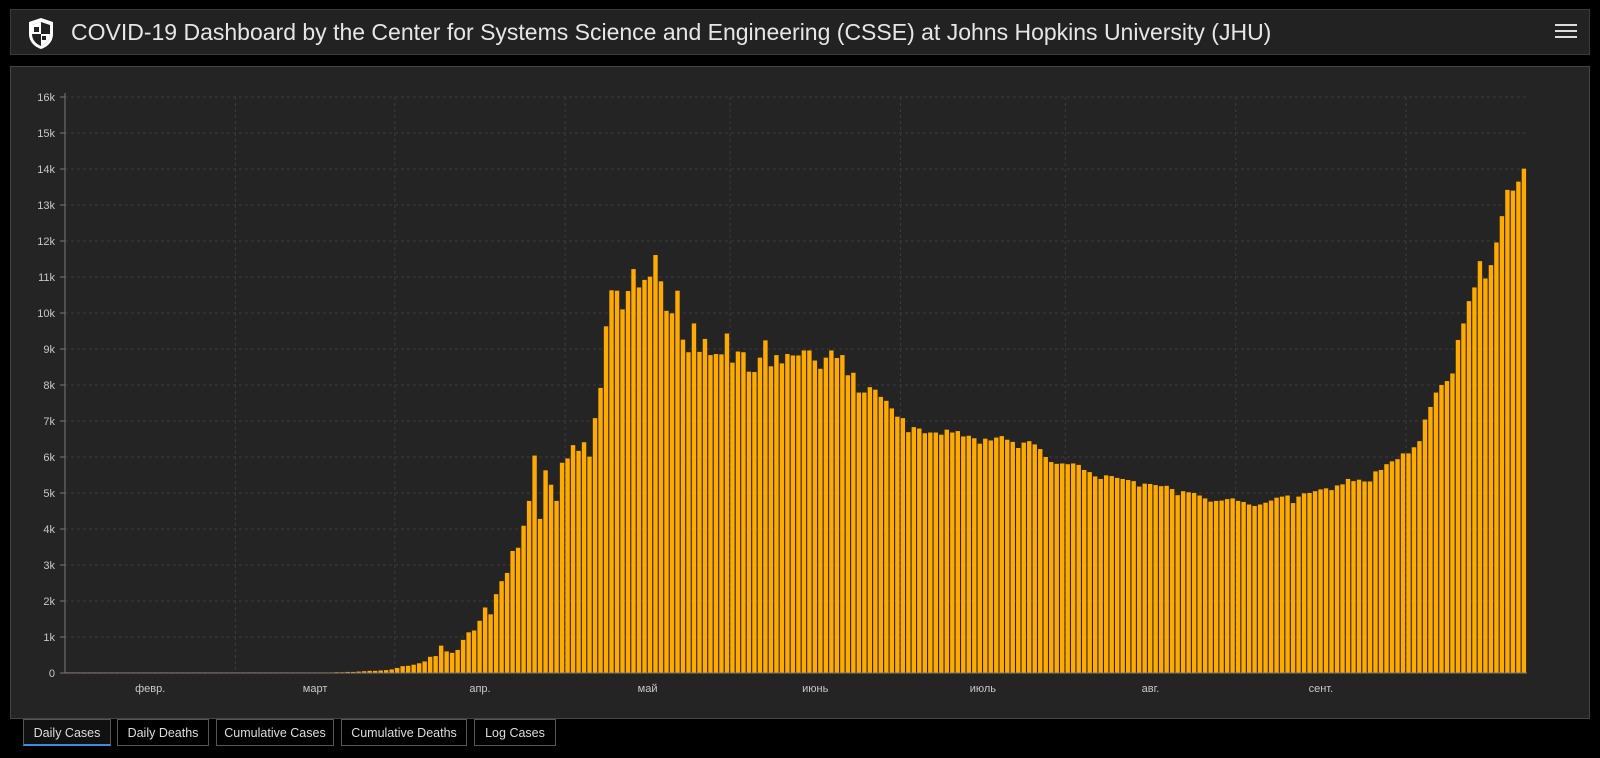 This screenshot has height=758, width=1600. What do you see at coordinates (163, 732) in the screenshot?
I see `tab-daily-deaths: Daily Deaths` at bounding box center [163, 732].